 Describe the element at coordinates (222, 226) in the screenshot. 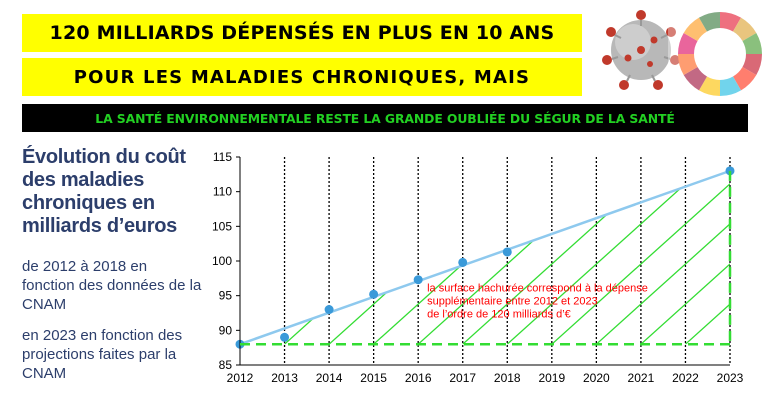

I see `y-tick-label-105: 105` at that location.